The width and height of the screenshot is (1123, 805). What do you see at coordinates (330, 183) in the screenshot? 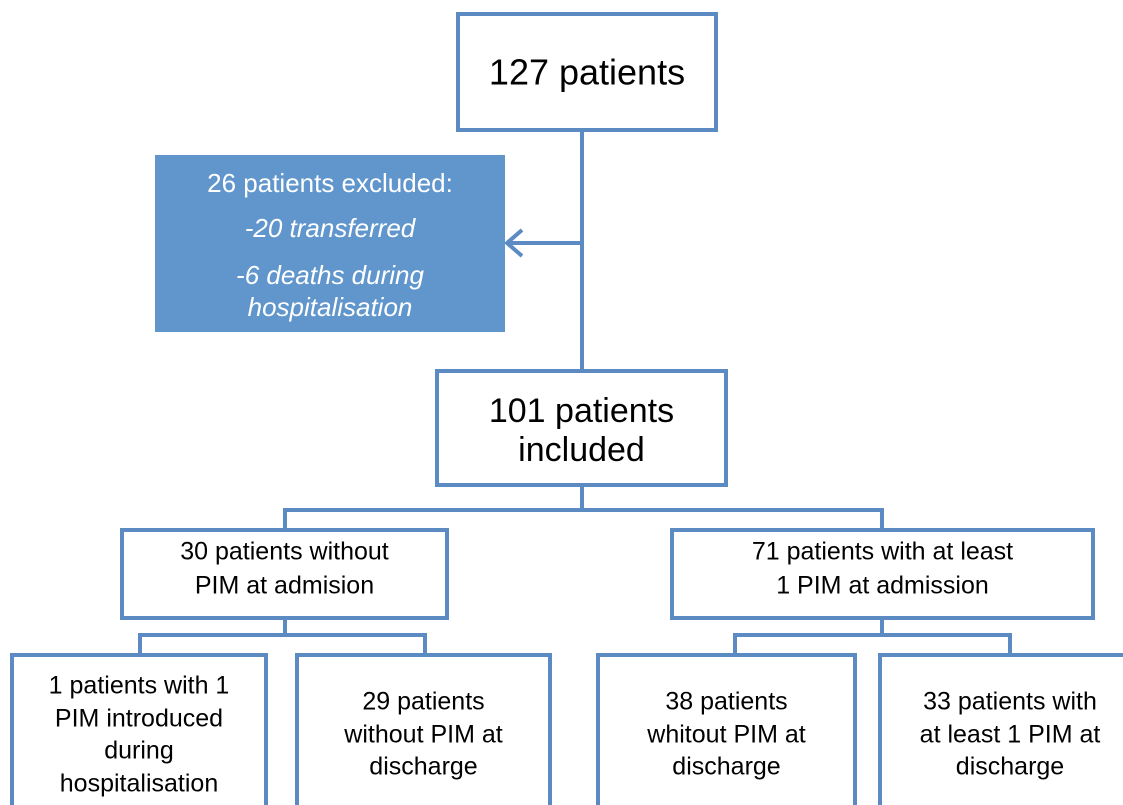
I see `exclusion-heading: 26 patients excluded:` at bounding box center [330, 183].